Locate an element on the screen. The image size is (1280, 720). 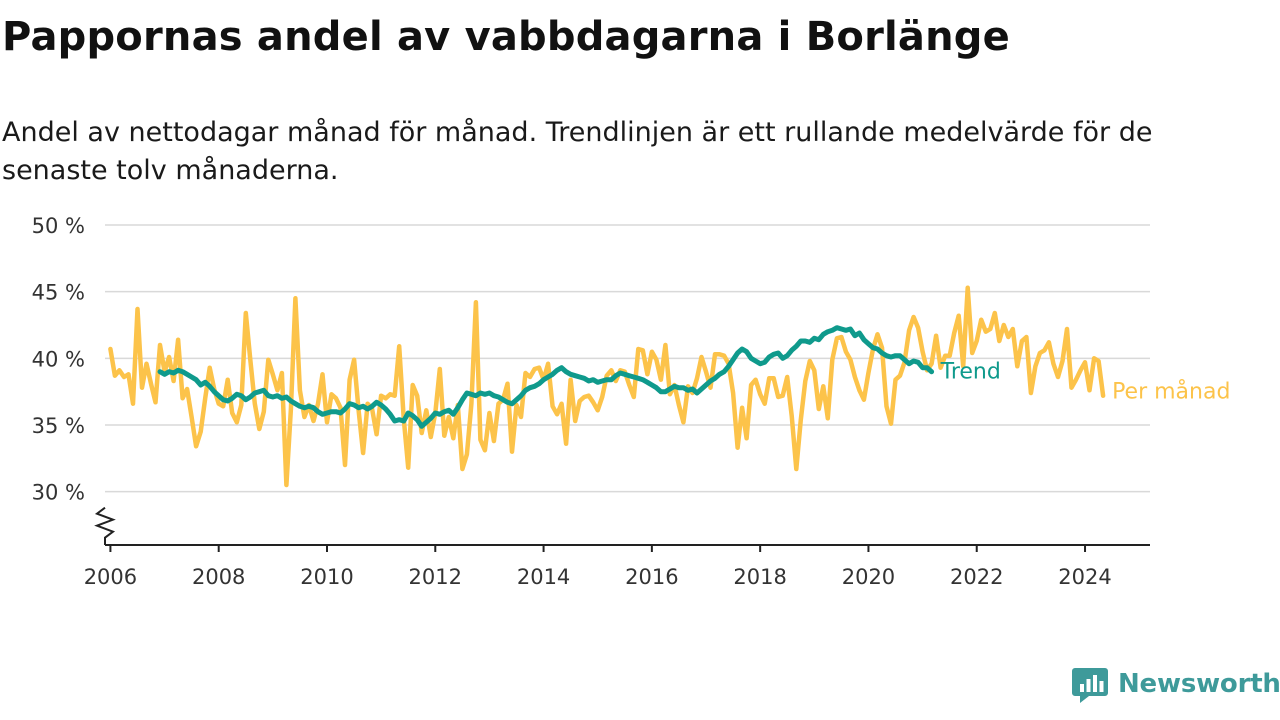
series-label-trend: Trend is located at coordinates (970, 372).